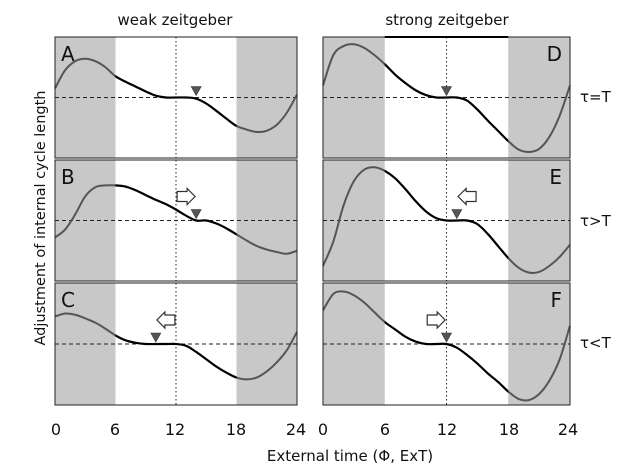 This screenshot has width=635, height=471. I want to click on panel-e: E, so click(446, 220).